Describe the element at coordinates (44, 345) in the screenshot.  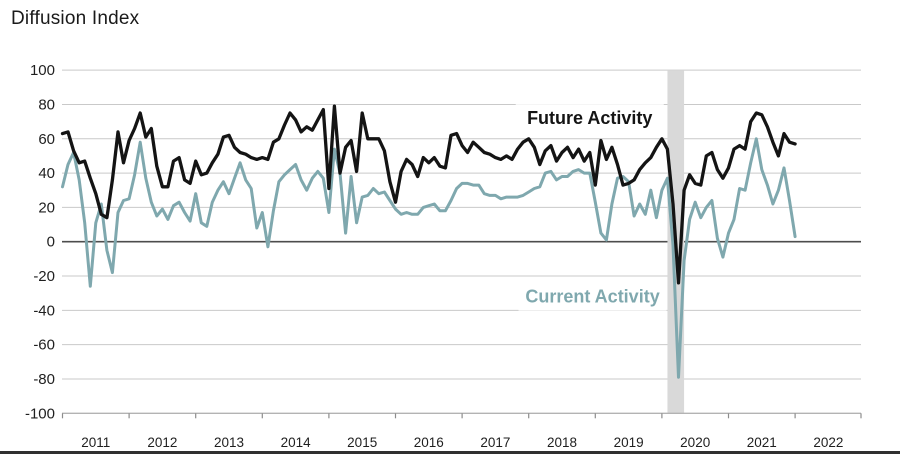
I see `y-tick-label: -60` at that location.